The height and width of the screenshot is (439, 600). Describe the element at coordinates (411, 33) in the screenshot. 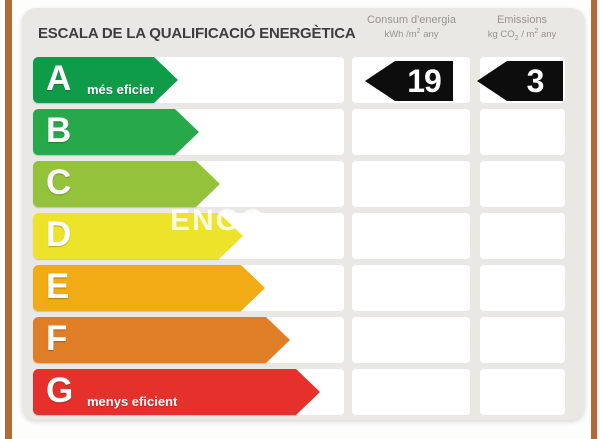

I see `consum-header-units: kWh /m2 any` at that location.